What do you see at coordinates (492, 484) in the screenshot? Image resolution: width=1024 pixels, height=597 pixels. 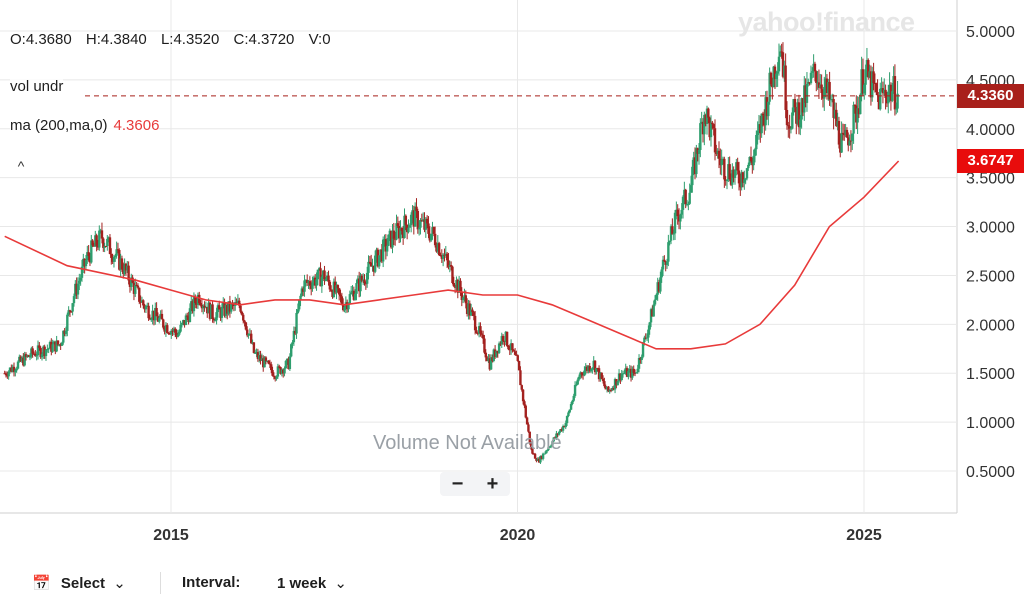 I see `zoom-in-button: +` at bounding box center [492, 484].